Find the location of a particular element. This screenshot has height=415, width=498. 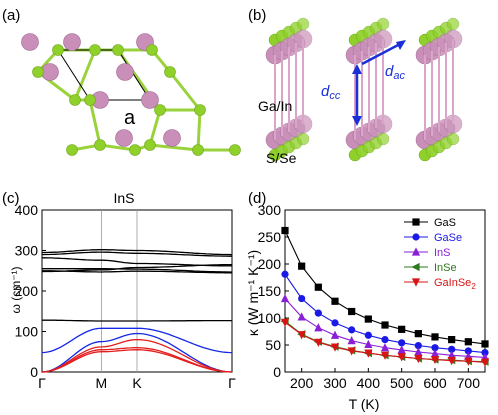

chart-d-xtick: 200 is located at coordinates (302, 383).